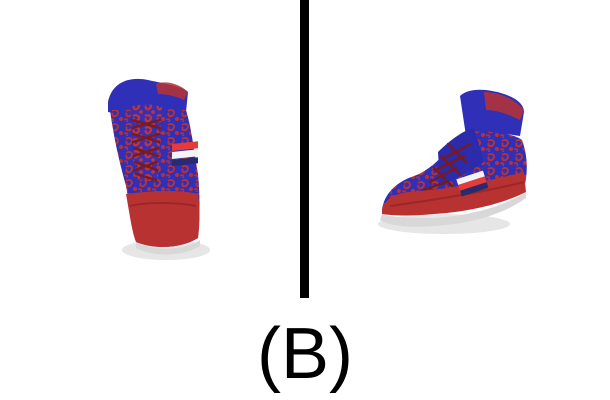 The image size is (610, 400). I want to click on right-sneaker-image, so click(452, 161).